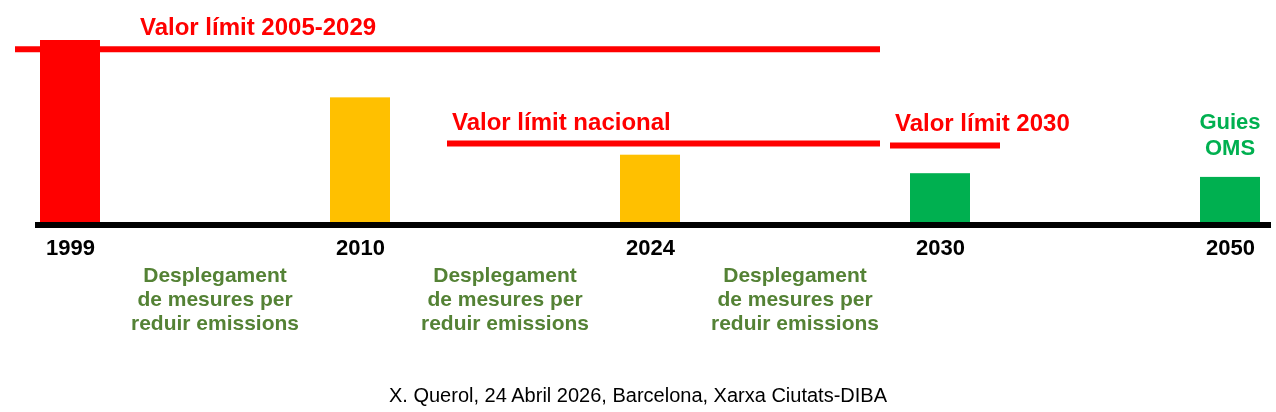 Image resolution: width=1276 pixels, height=412 pixels. What do you see at coordinates (561, 121) in the screenshot?
I see `ref-line-label: Valor límit nacional` at bounding box center [561, 121].